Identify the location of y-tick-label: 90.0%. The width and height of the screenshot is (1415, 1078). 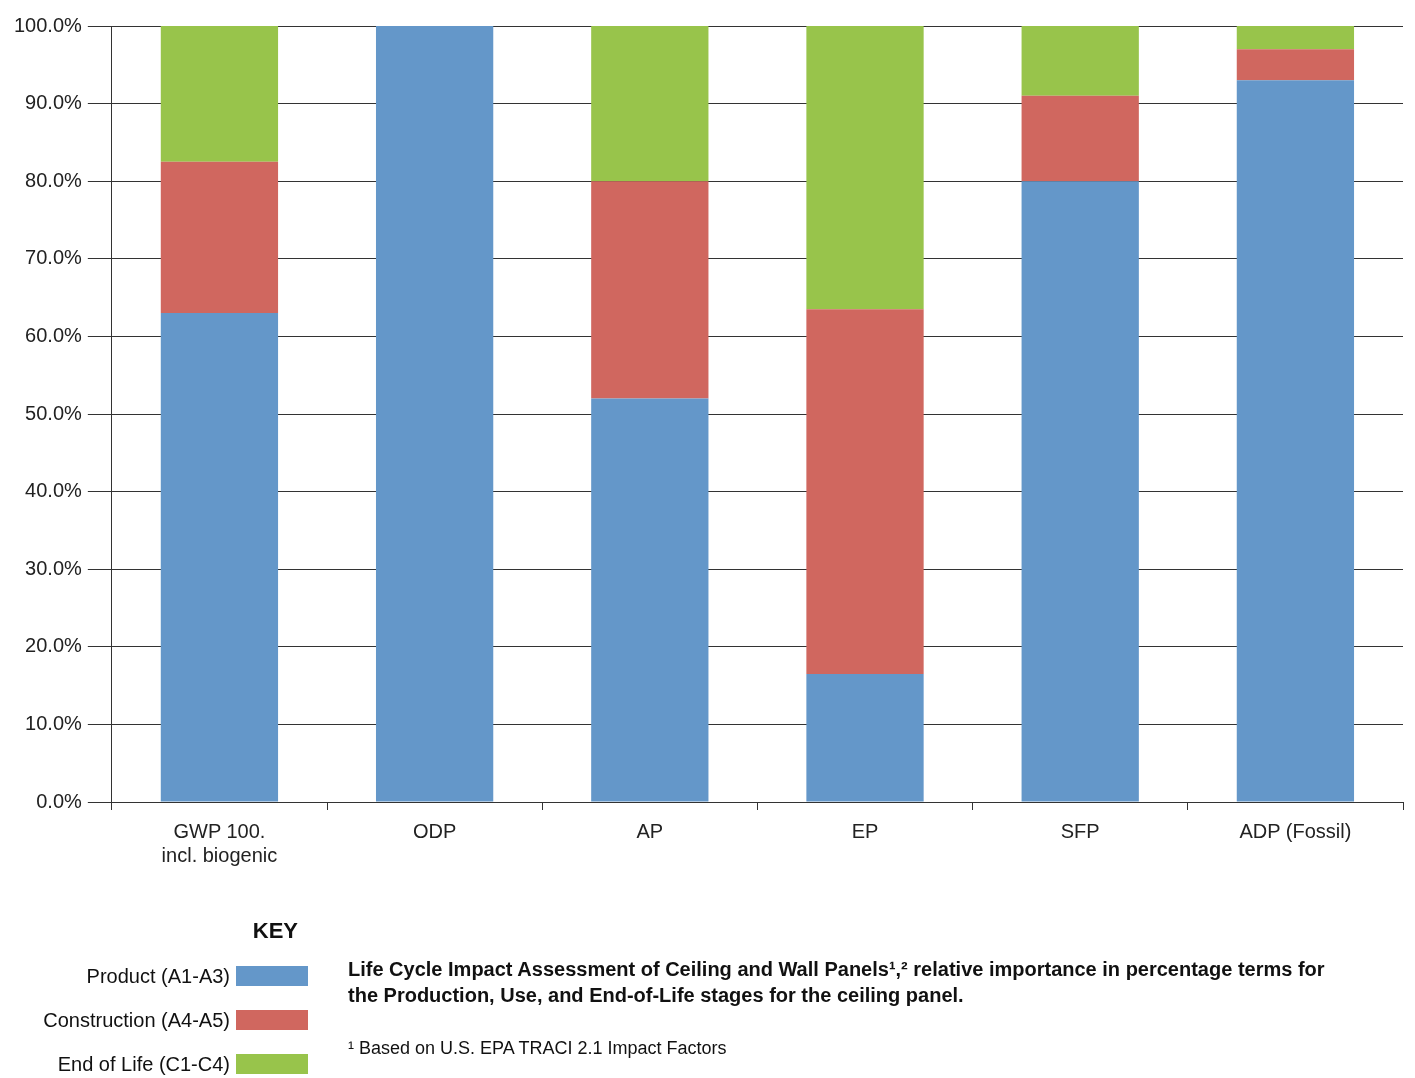
(54, 102).